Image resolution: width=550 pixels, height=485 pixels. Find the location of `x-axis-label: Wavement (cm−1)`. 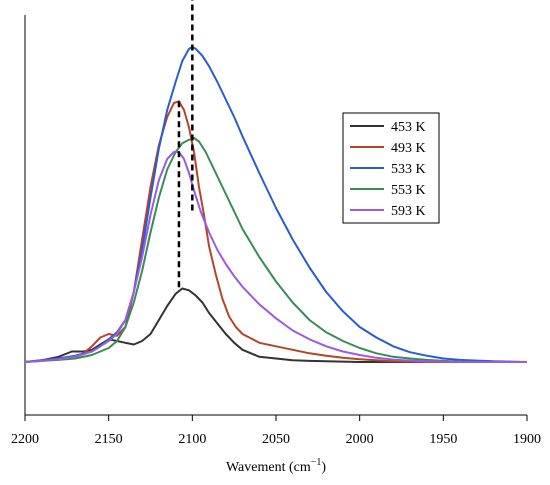

x-axis-label: Wavement (cm−1) is located at coordinates (276, 466).